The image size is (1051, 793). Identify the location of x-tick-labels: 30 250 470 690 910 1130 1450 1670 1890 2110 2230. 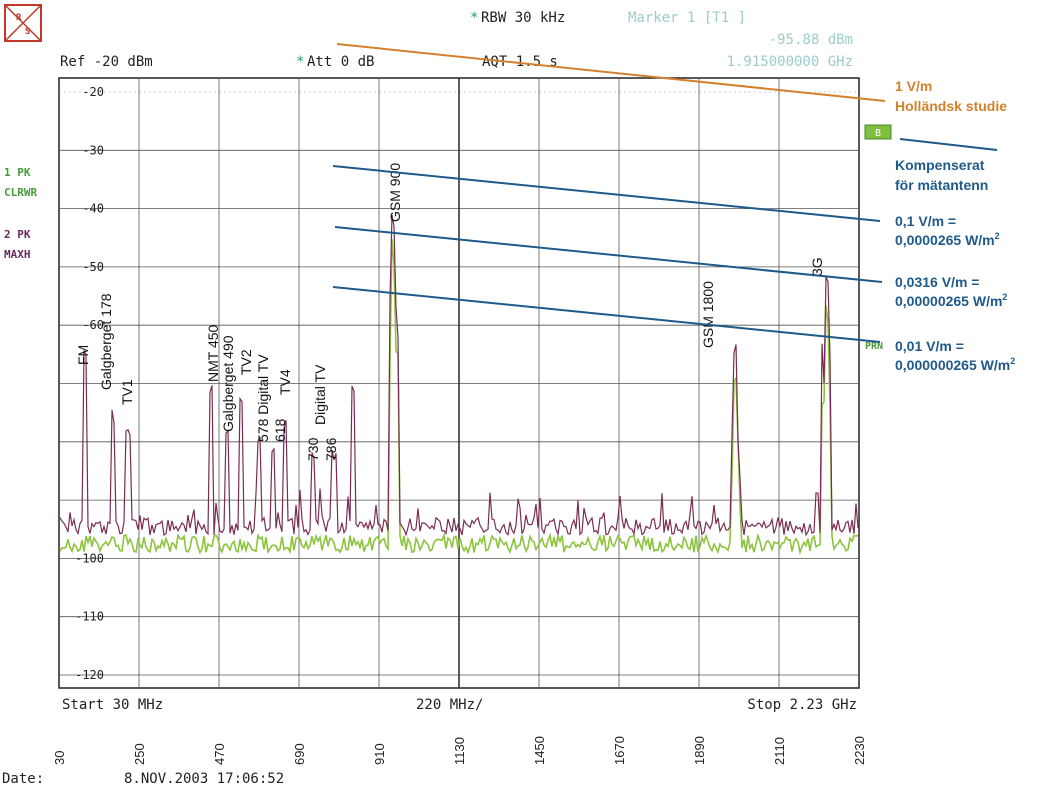
(459, 750).